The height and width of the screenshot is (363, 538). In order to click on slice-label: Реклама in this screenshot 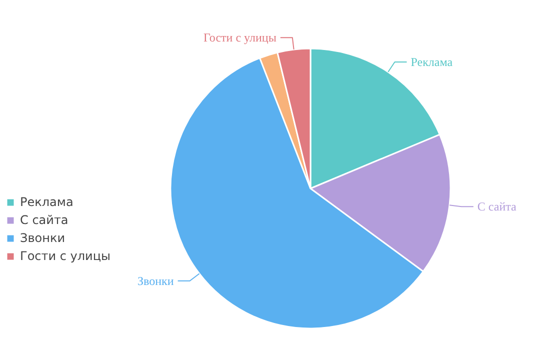, I will do `click(432, 61)`.